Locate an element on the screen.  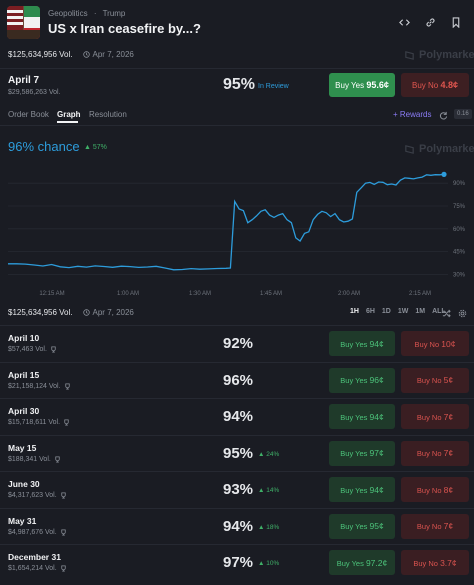
x-tick-label: 1:00 AM is located at coordinates (128, 294).